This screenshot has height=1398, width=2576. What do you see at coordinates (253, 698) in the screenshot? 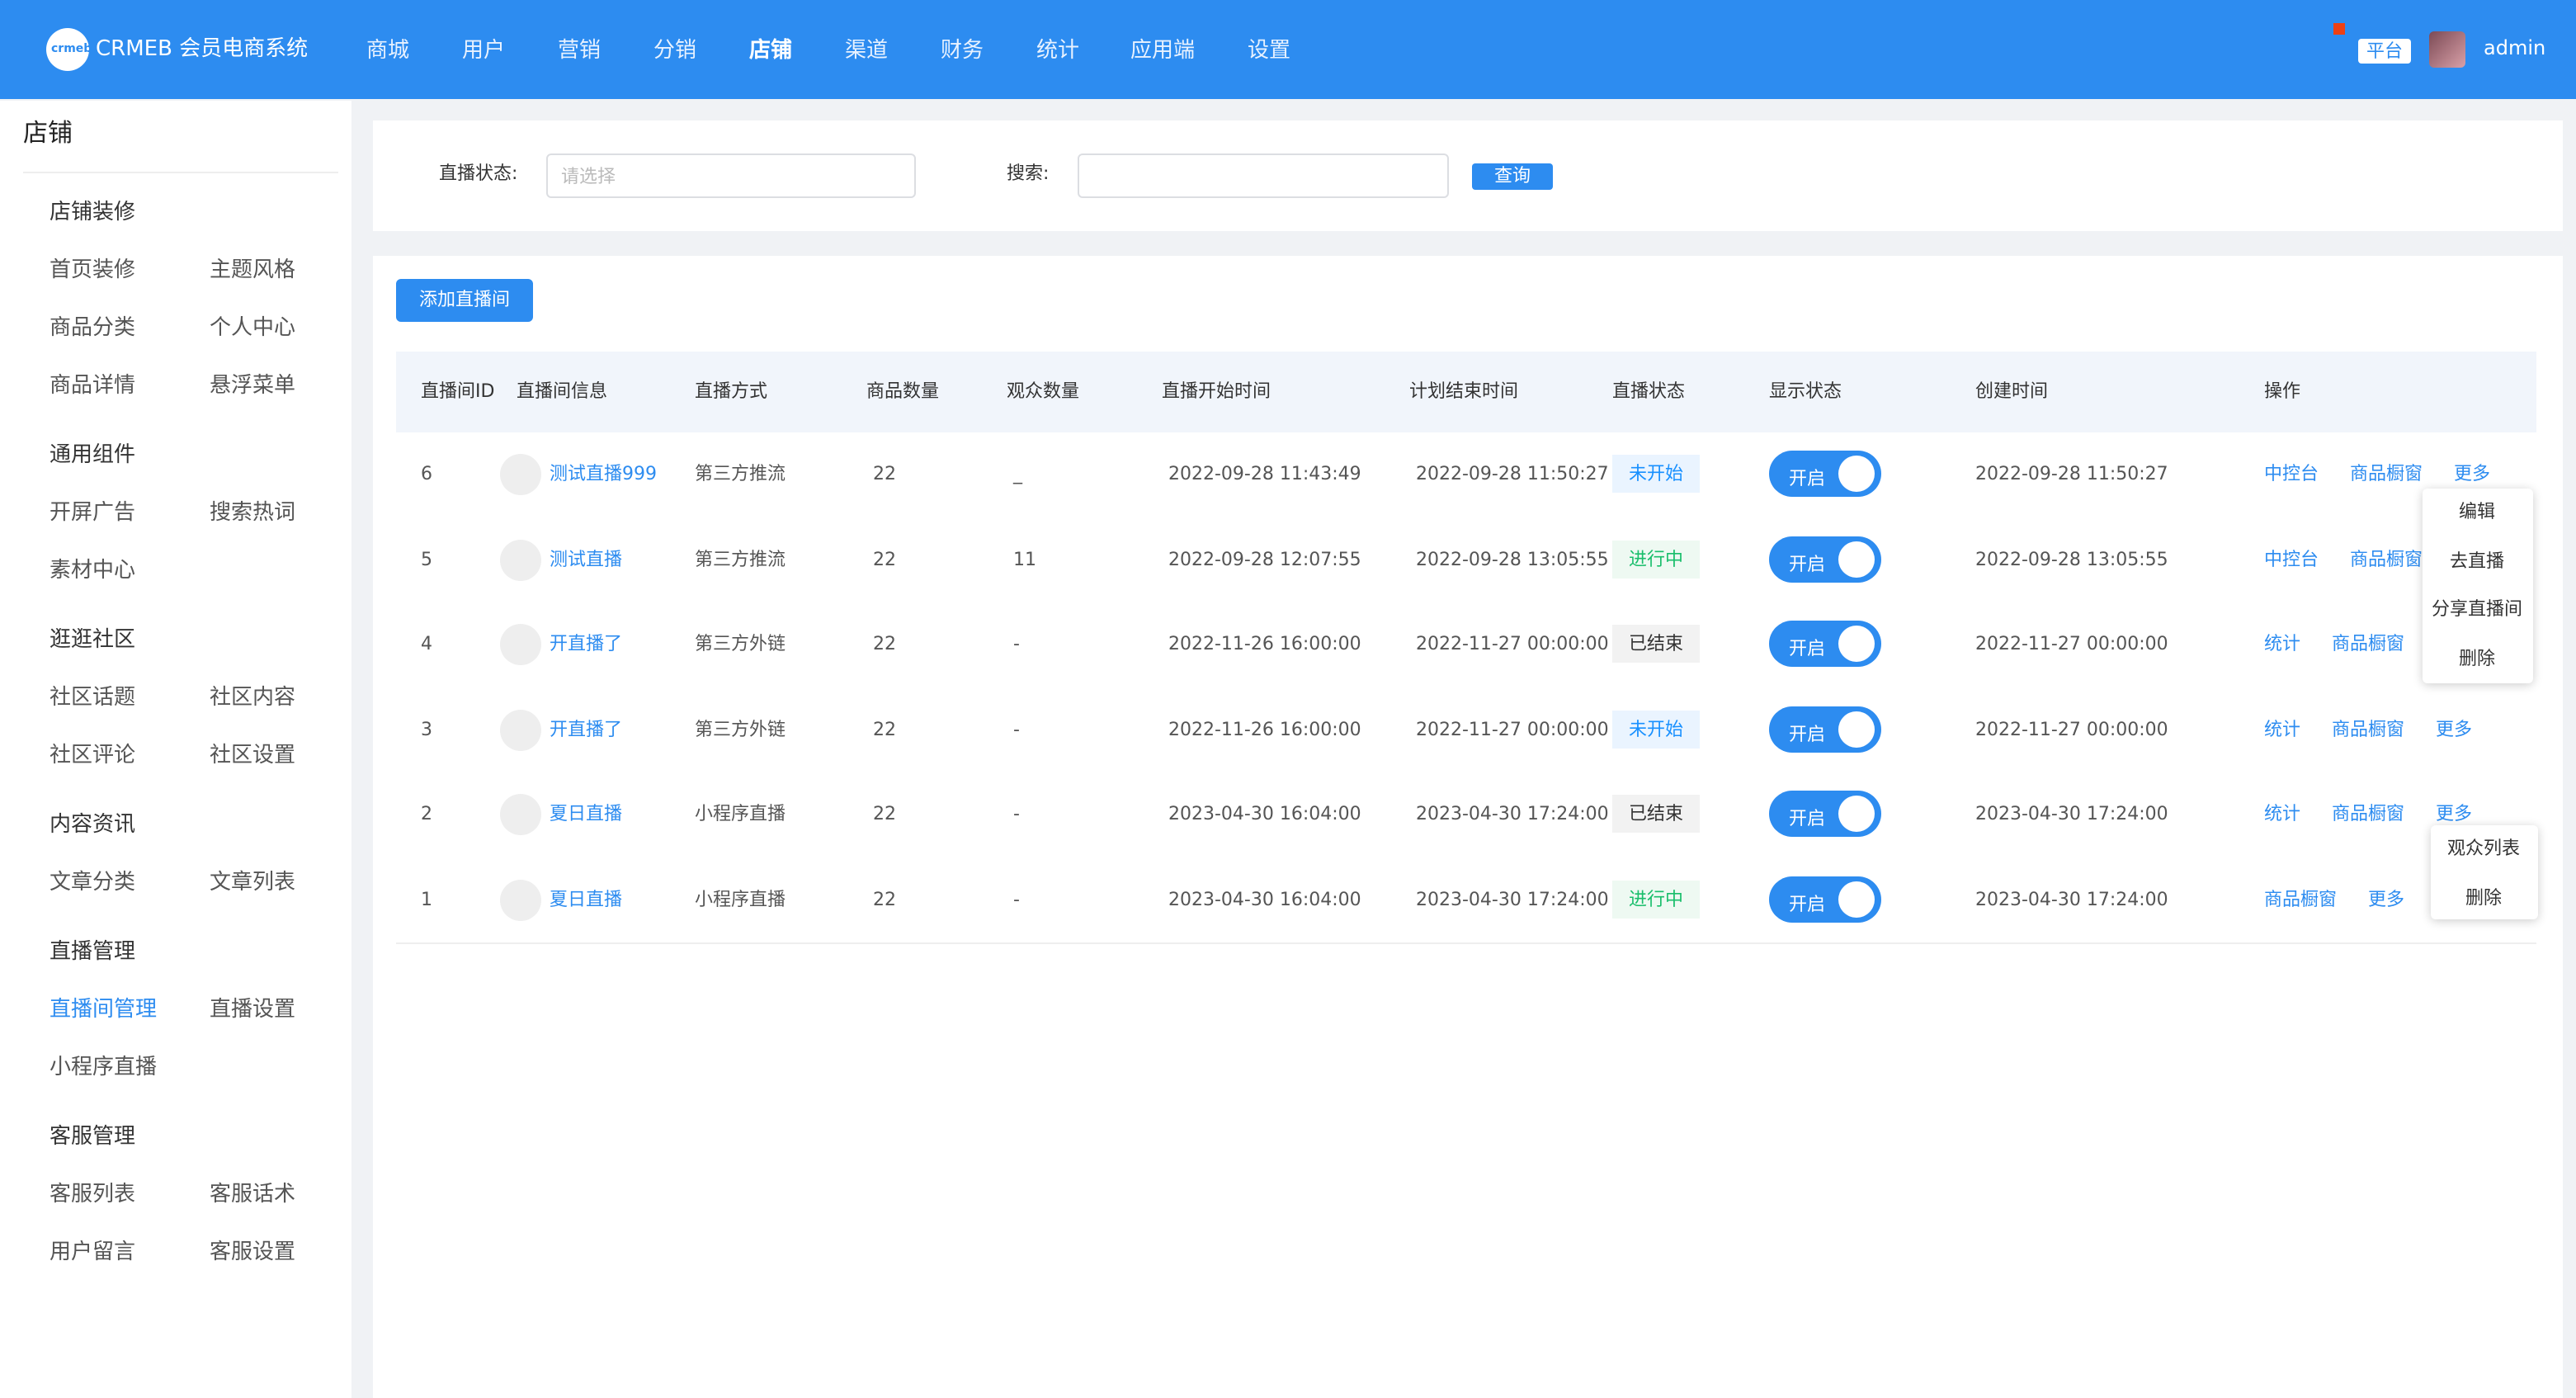
I see `menu-item: 社区内容` at bounding box center [253, 698].